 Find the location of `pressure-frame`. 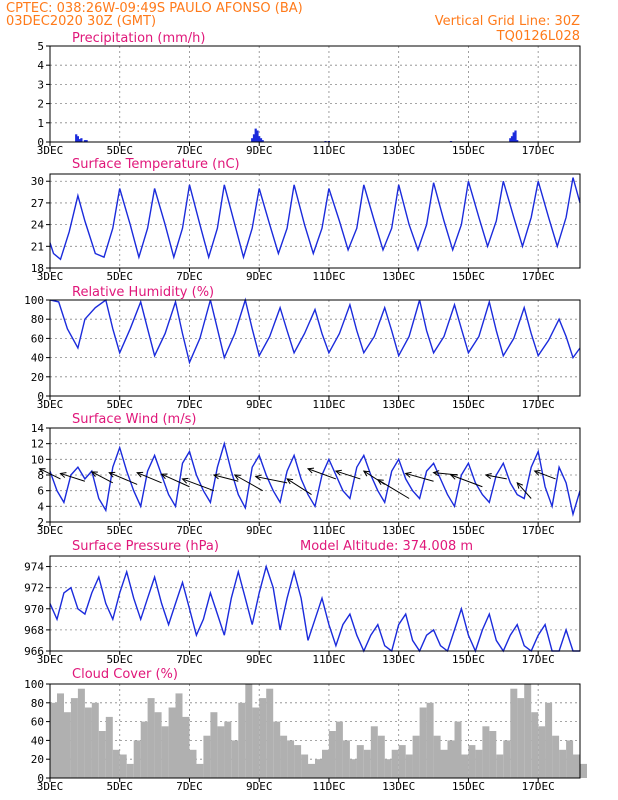

pressure-frame is located at coordinates (315, 603).